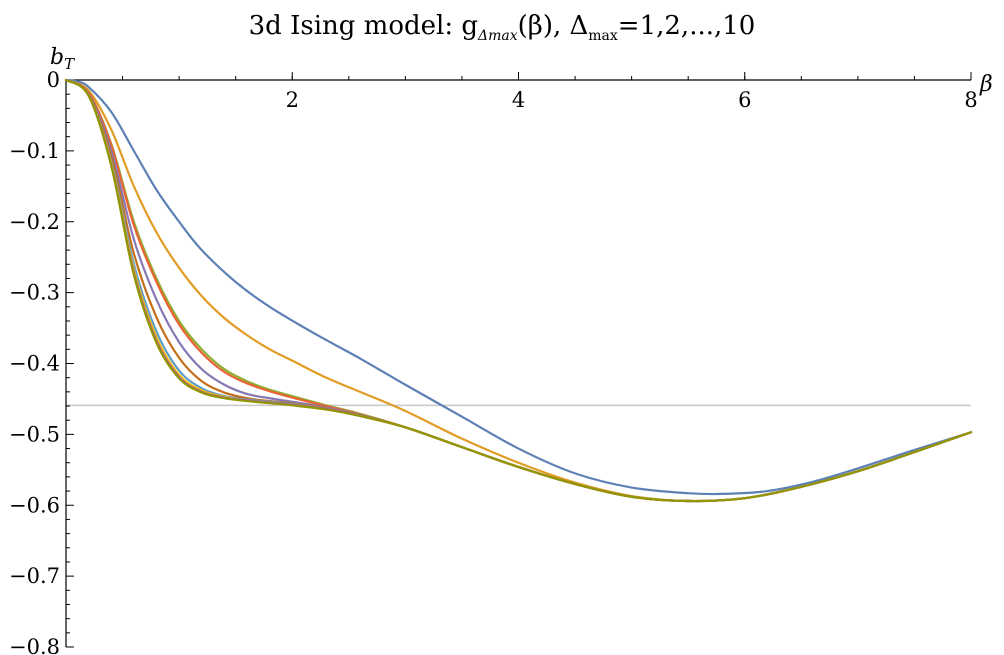 The width and height of the screenshot is (1004, 655). Describe the element at coordinates (62, 59) in the screenshot. I see `y-axis-label: bT` at that location.